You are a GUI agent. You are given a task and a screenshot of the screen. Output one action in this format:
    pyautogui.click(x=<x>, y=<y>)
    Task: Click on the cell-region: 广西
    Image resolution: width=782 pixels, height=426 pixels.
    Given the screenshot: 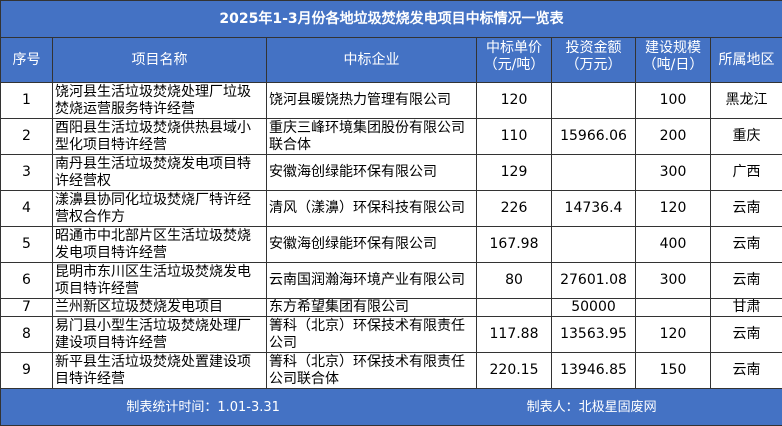 What is the action you would take?
    pyautogui.click(x=746, y=173)
    